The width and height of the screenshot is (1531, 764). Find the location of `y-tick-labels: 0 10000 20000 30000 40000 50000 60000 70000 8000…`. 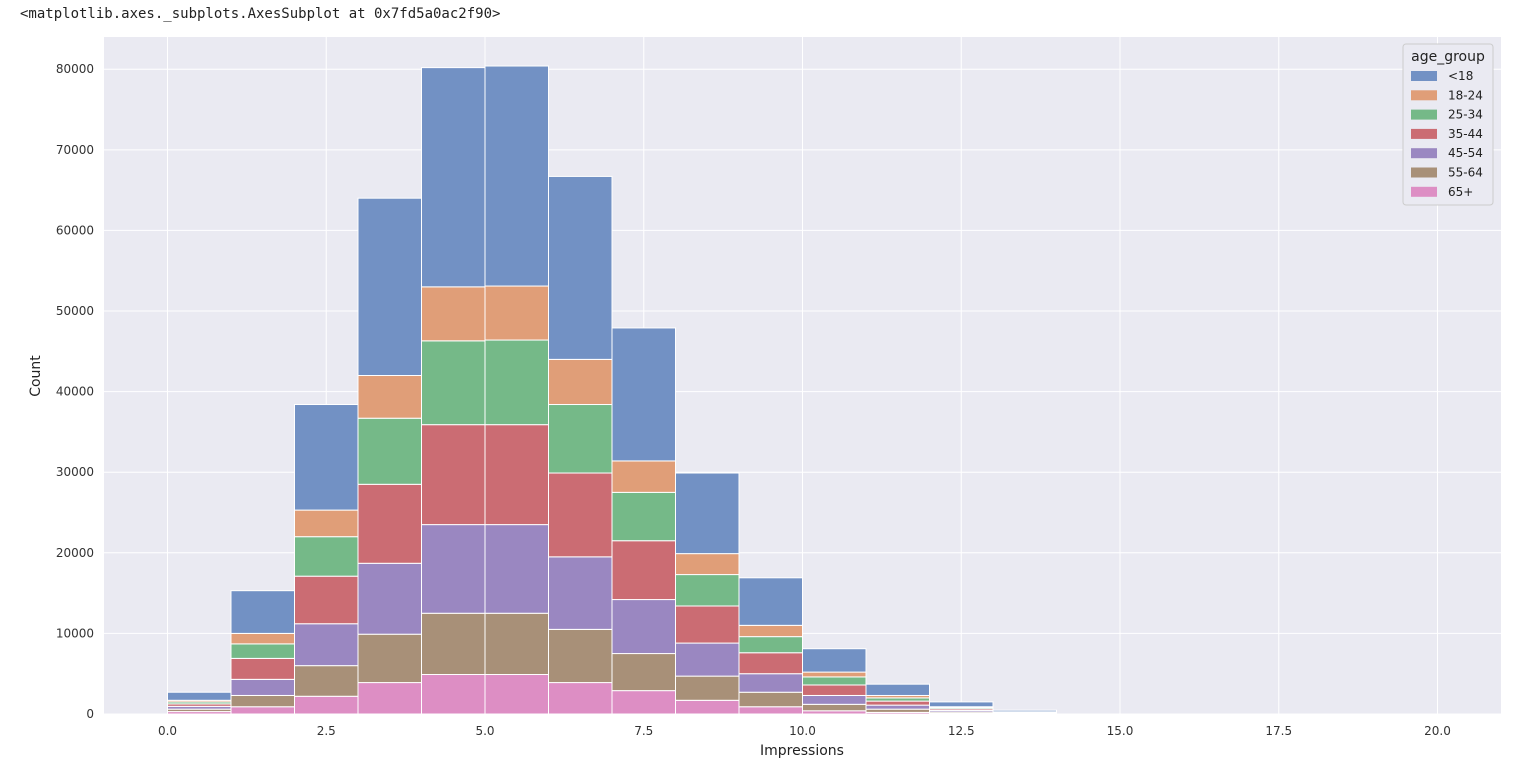

y-tick-labels: 0 10000 20000 30000 40000 50000 60000 70000 8000… is located at coordinates (75, 391).